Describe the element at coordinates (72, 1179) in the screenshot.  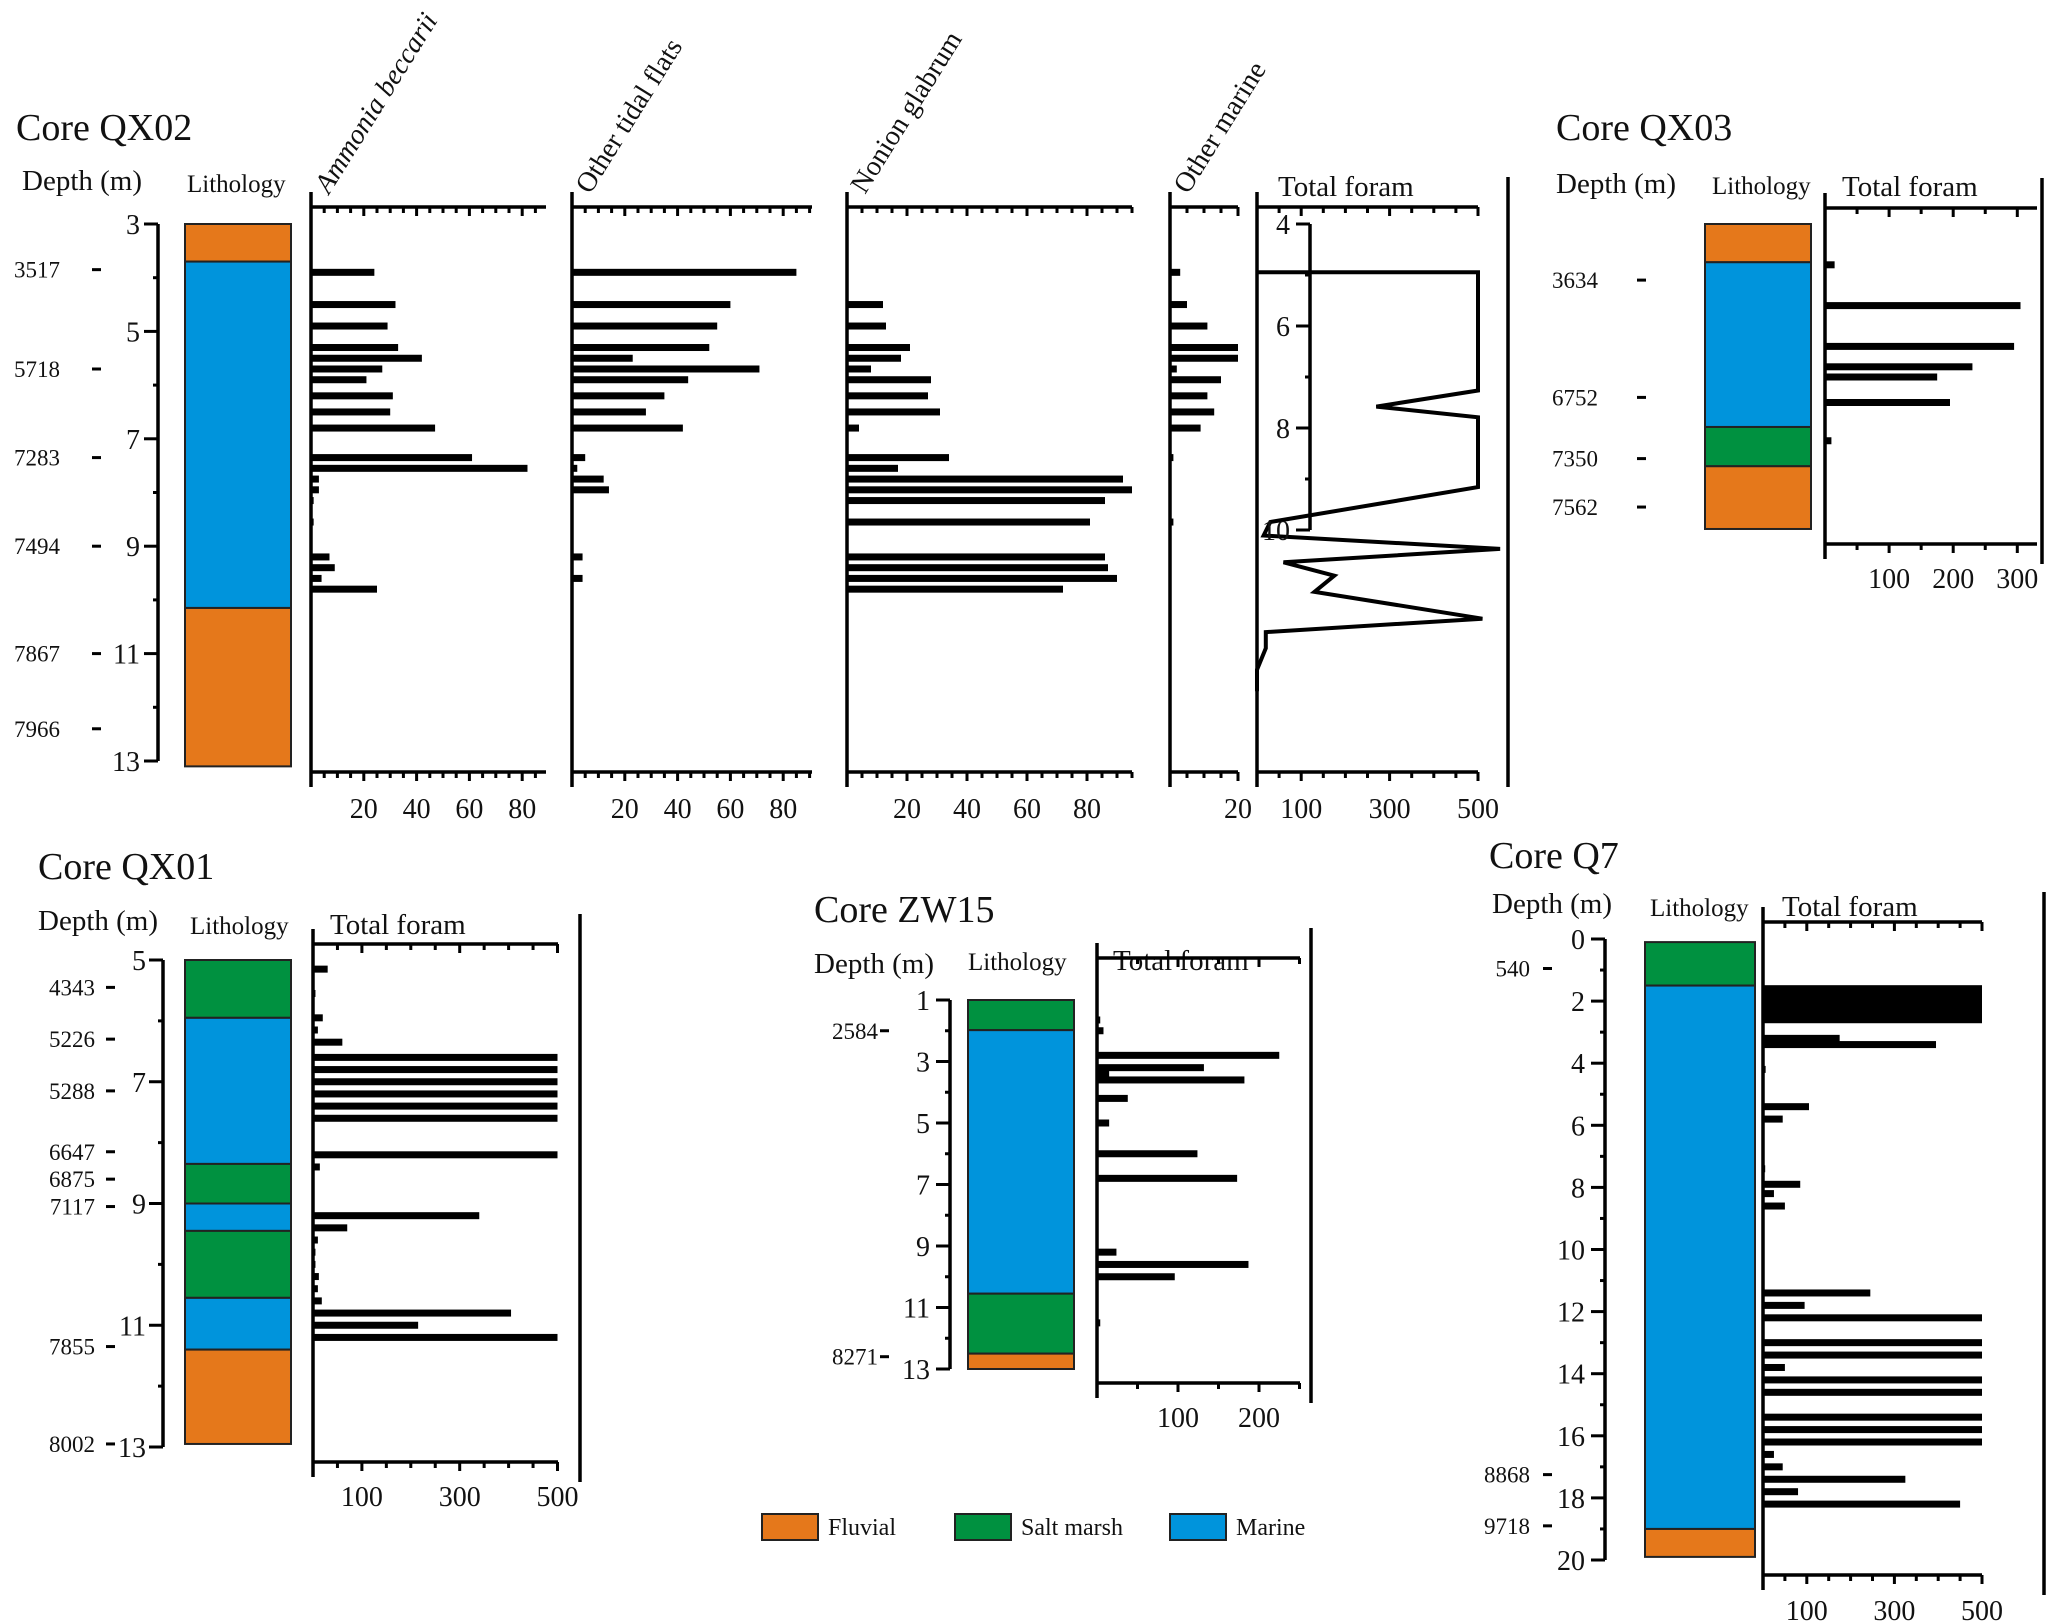
I see `age-label: 6875` at that location.